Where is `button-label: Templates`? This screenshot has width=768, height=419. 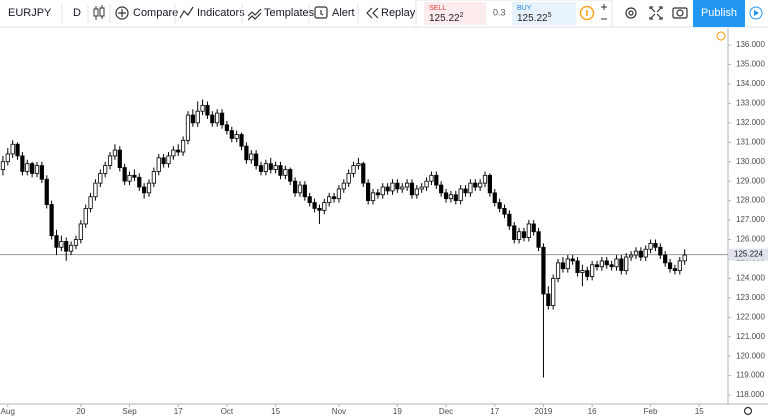
button-label: Templates is located at coordinates (289, 13).